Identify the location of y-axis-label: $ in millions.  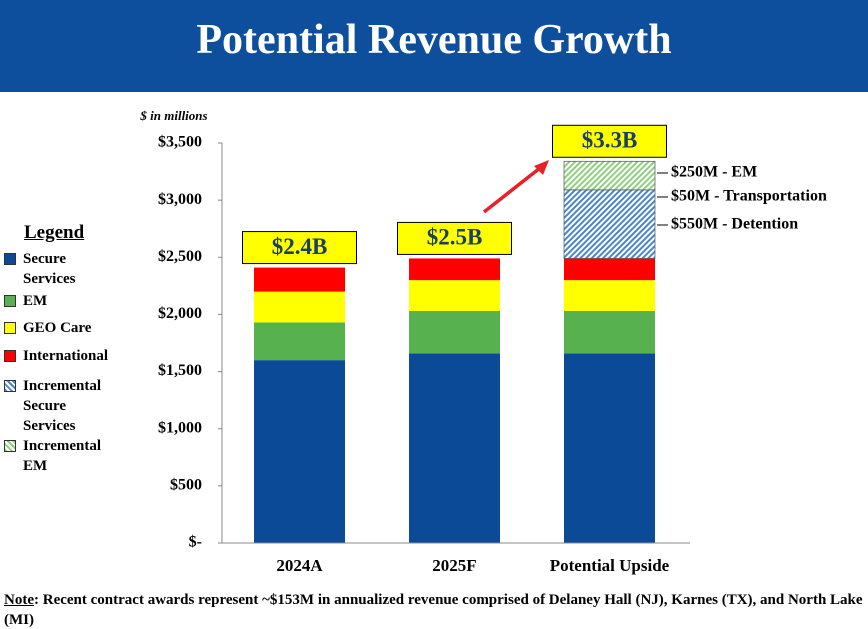
(173, 115).